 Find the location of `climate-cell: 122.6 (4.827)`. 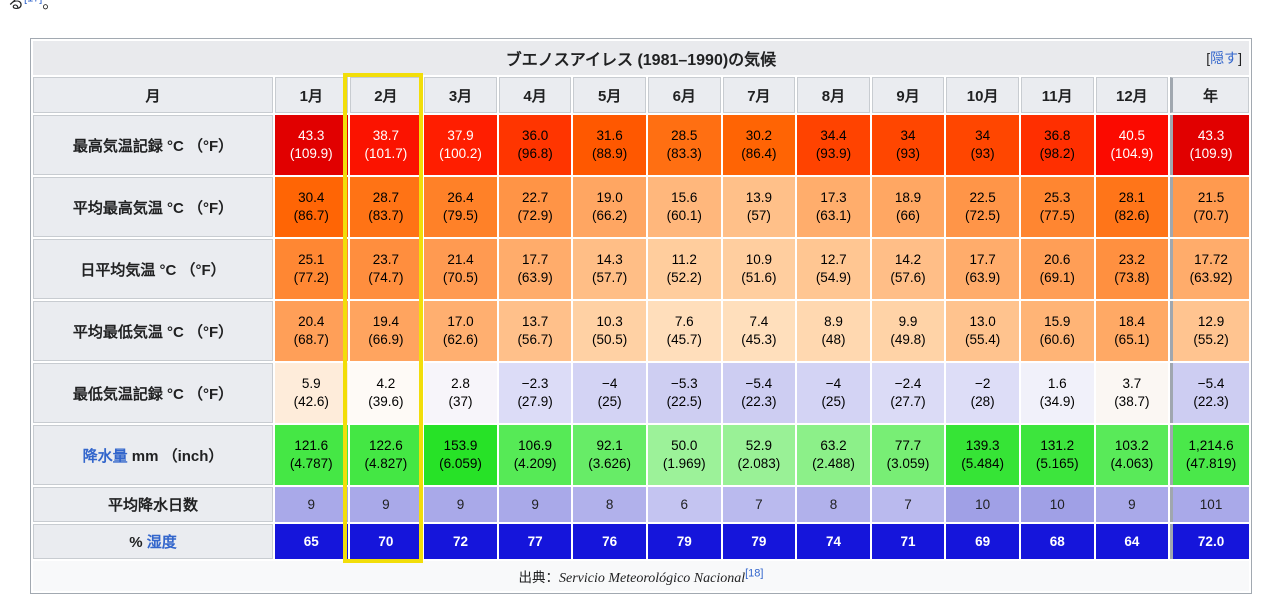

climate-cell: 122.6 (4.827) is located at coordinates (386, 455).